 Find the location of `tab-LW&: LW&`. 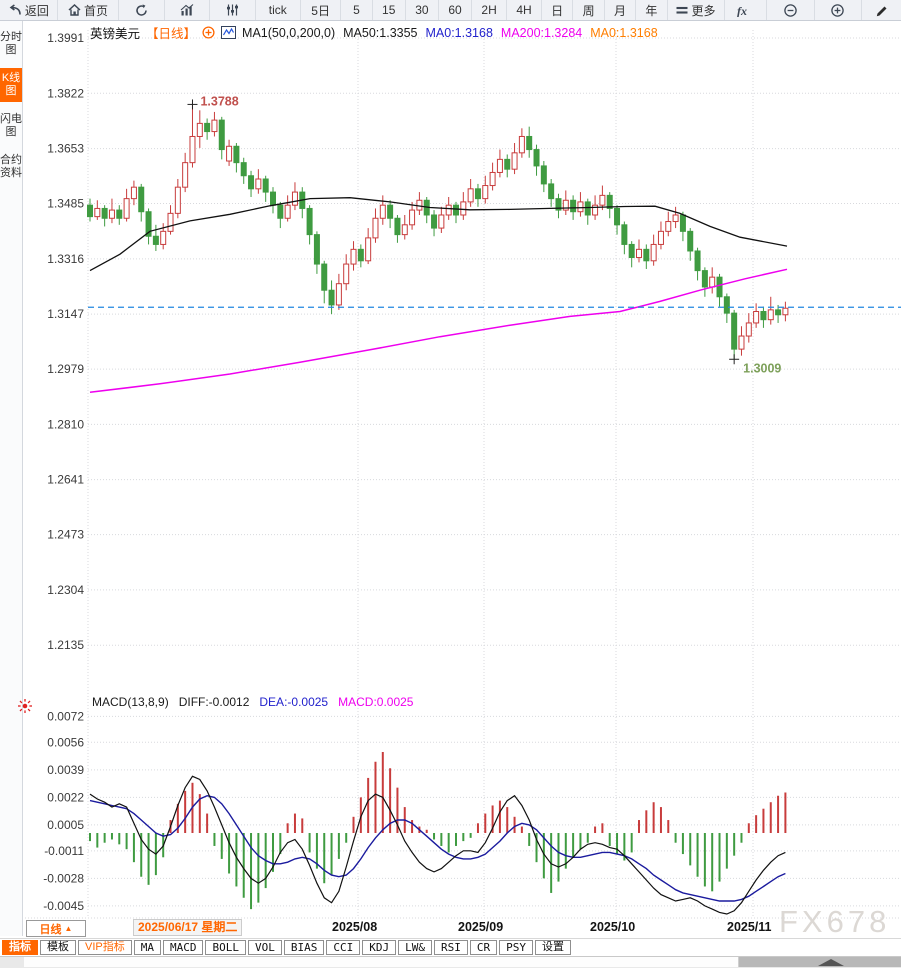

tab-LW&: LW& is located at coordinates (415, 947).